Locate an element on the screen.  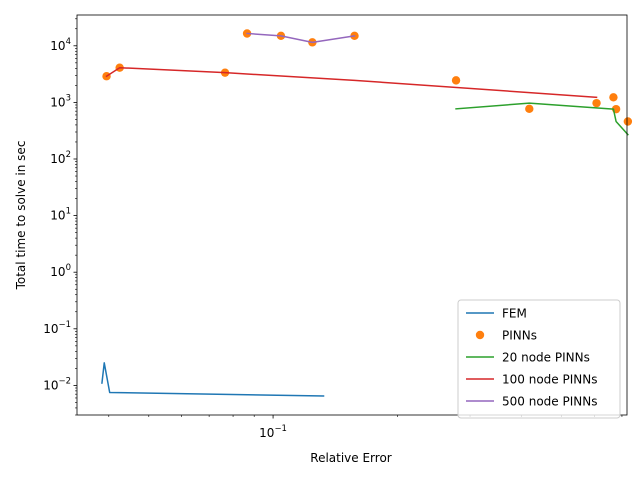
series-line-500-node-pinns is located at coordinates (301, 38).